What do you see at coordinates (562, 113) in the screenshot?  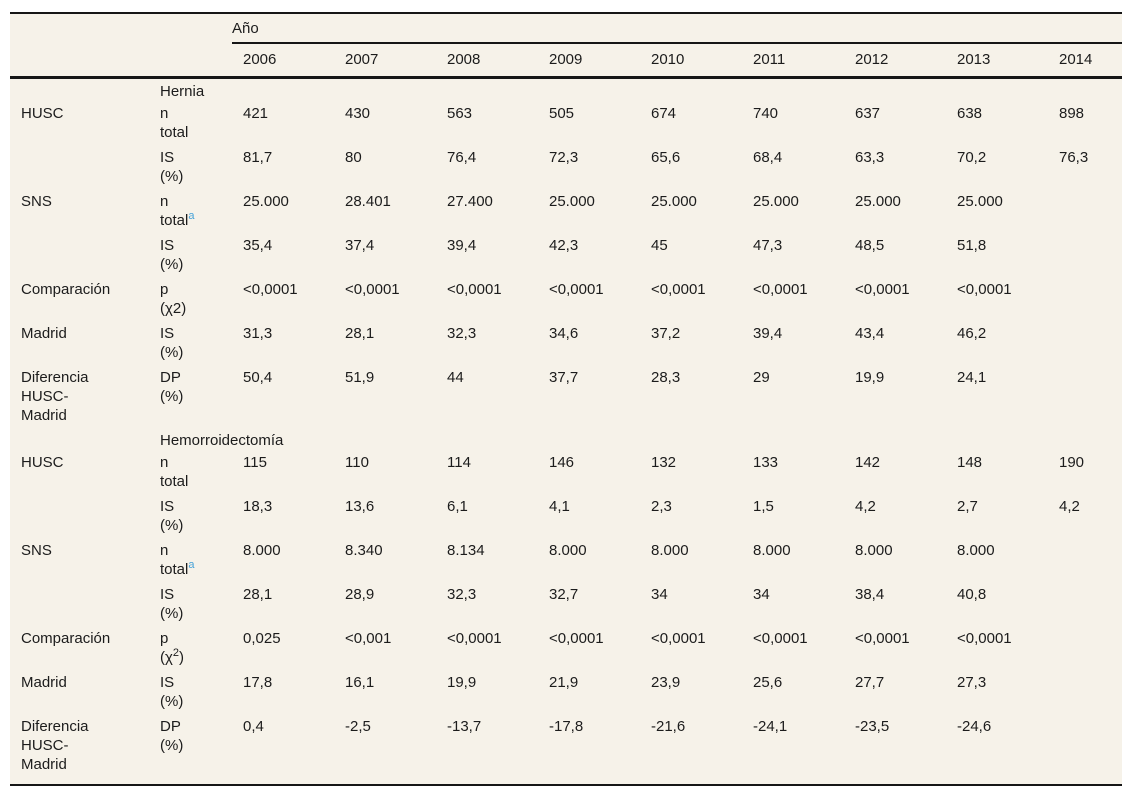 I see `value-cell: 505` at bounding box center [562, 113].